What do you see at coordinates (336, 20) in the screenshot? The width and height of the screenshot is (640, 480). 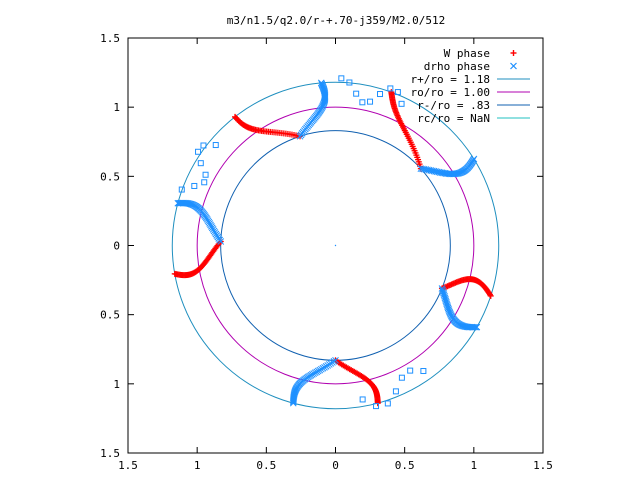 I see `chart-title: m3/n1.5/q2.0/r-+.70-j359/M2.0/512` at bounding box center [336, 20].